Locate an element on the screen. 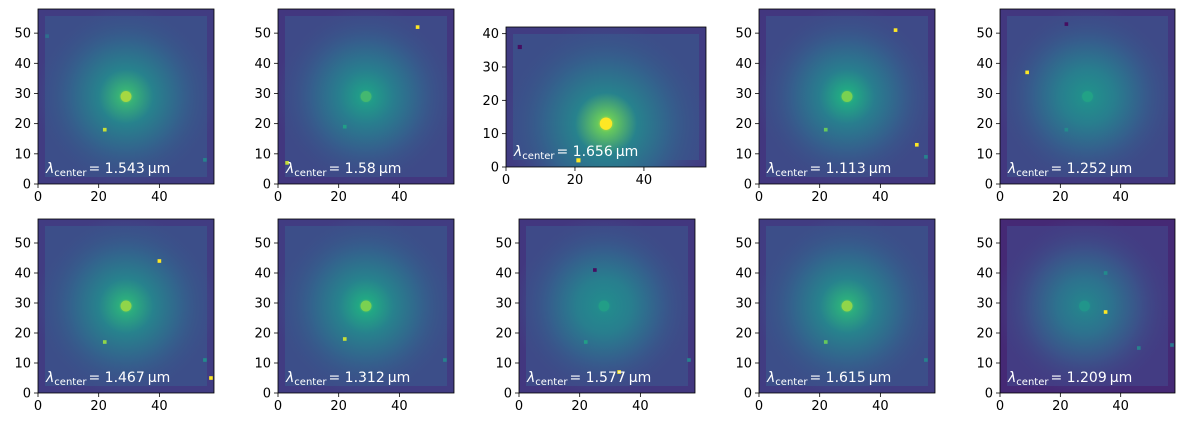 The image size is (1184, 428). image-panel-2: 0 20 40 0 10 20 30 40 50 λcenter = 1.58 μm is located at coordinates (354, 106).